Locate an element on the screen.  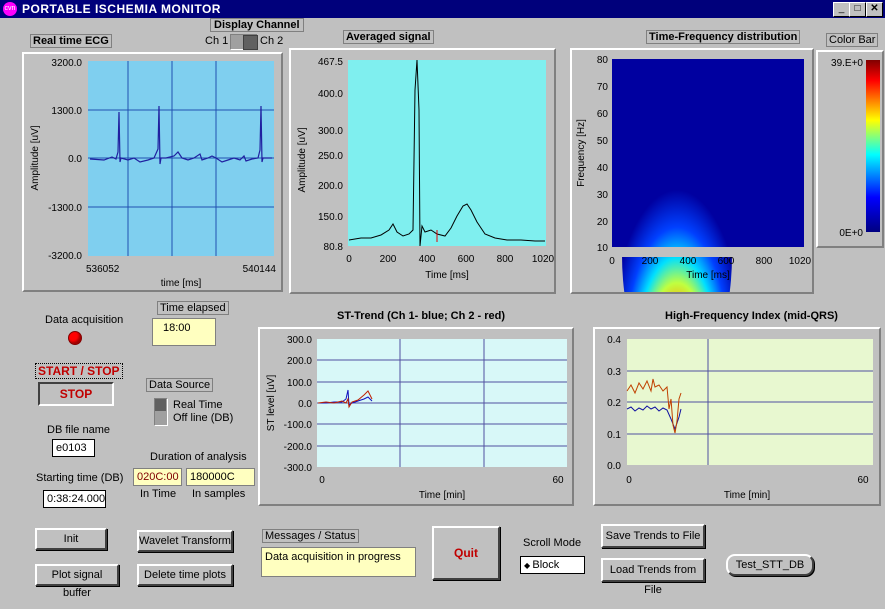
start-stop-label: START / STOP is located at coordinates (79, 371).